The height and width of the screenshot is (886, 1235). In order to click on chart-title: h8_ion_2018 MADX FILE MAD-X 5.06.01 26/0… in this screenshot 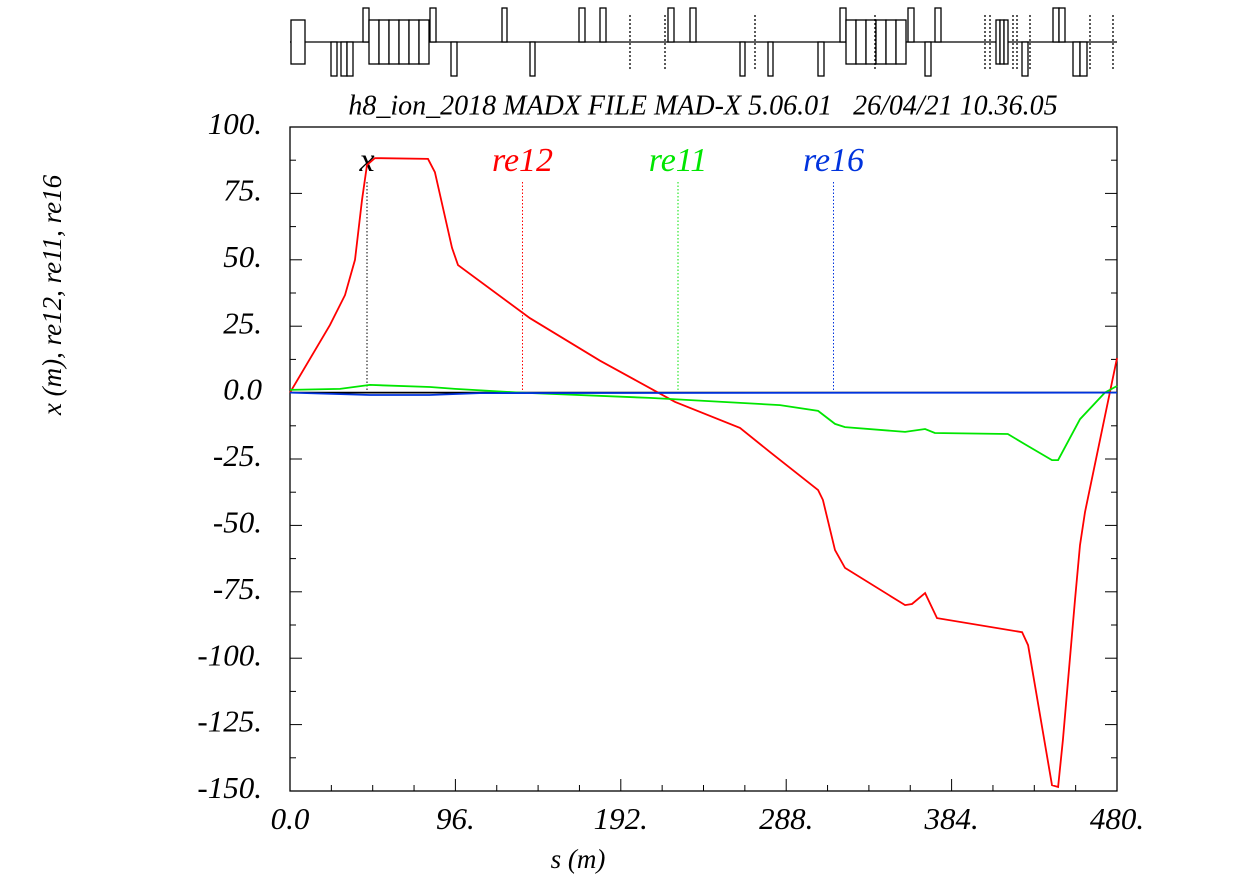, I will do `click(702, 105)`.